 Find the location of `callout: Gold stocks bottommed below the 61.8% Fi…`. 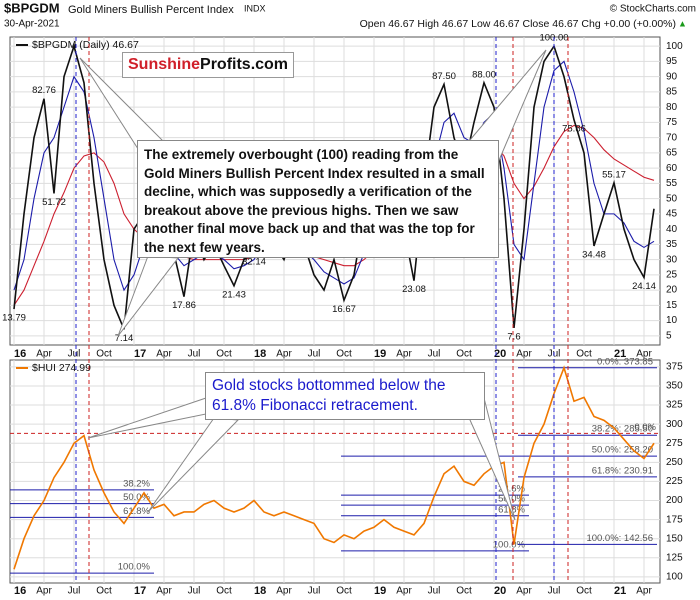

callout: Gold stocks bottommed below the 61.8% Fi… is located at coordinates (345, 396).